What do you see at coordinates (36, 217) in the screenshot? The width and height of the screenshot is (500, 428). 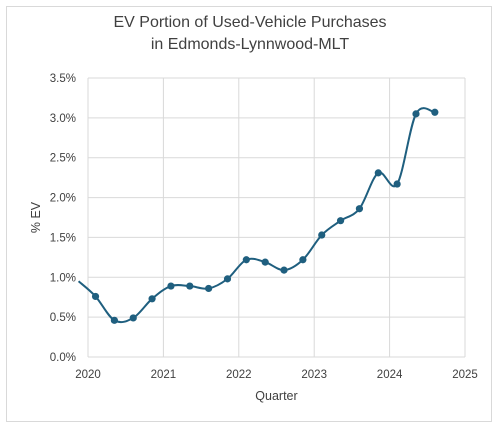 I see `y-axis-label: % EV` at bounding box center [36, 217].